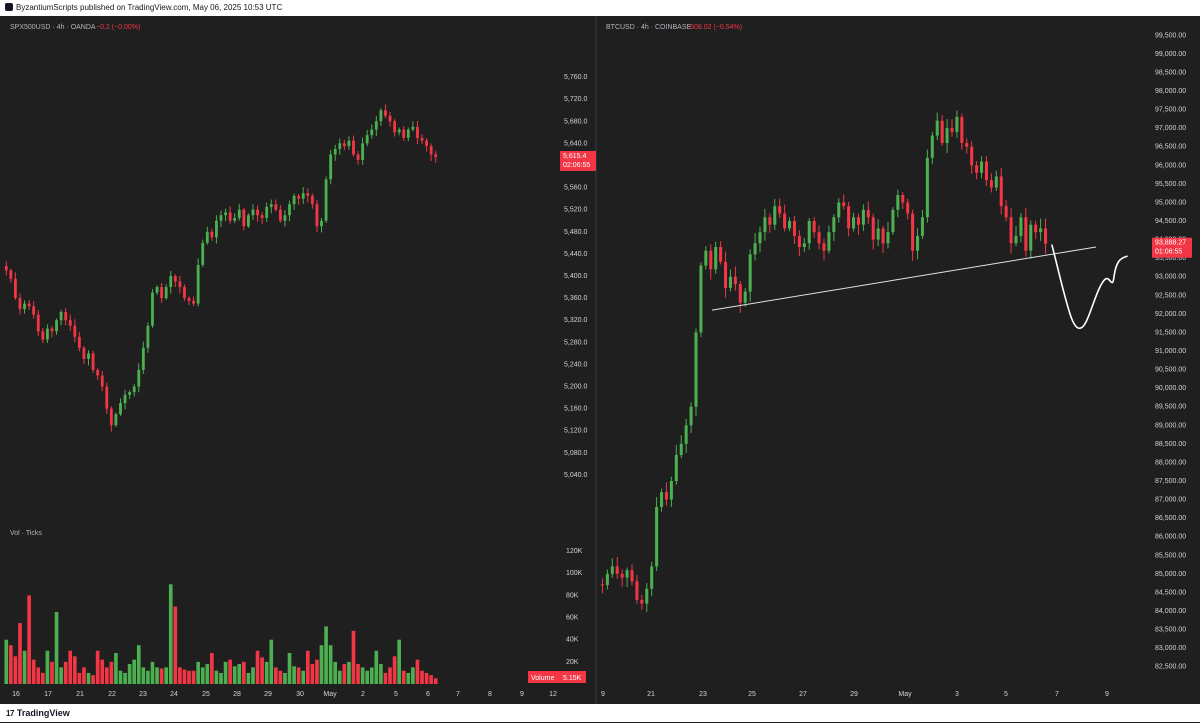 The width and height of the screenshot is (1200, 723). Describe the element at coordinates (10, 713) in the screenshot. I see `tradingview-logo-icon: 17` at that location.